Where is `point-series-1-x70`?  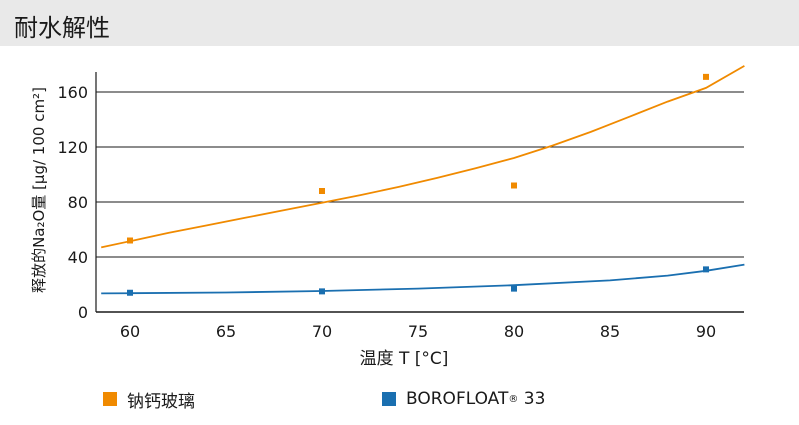
point-series-1-x70 is located at coordinates (322, 291).